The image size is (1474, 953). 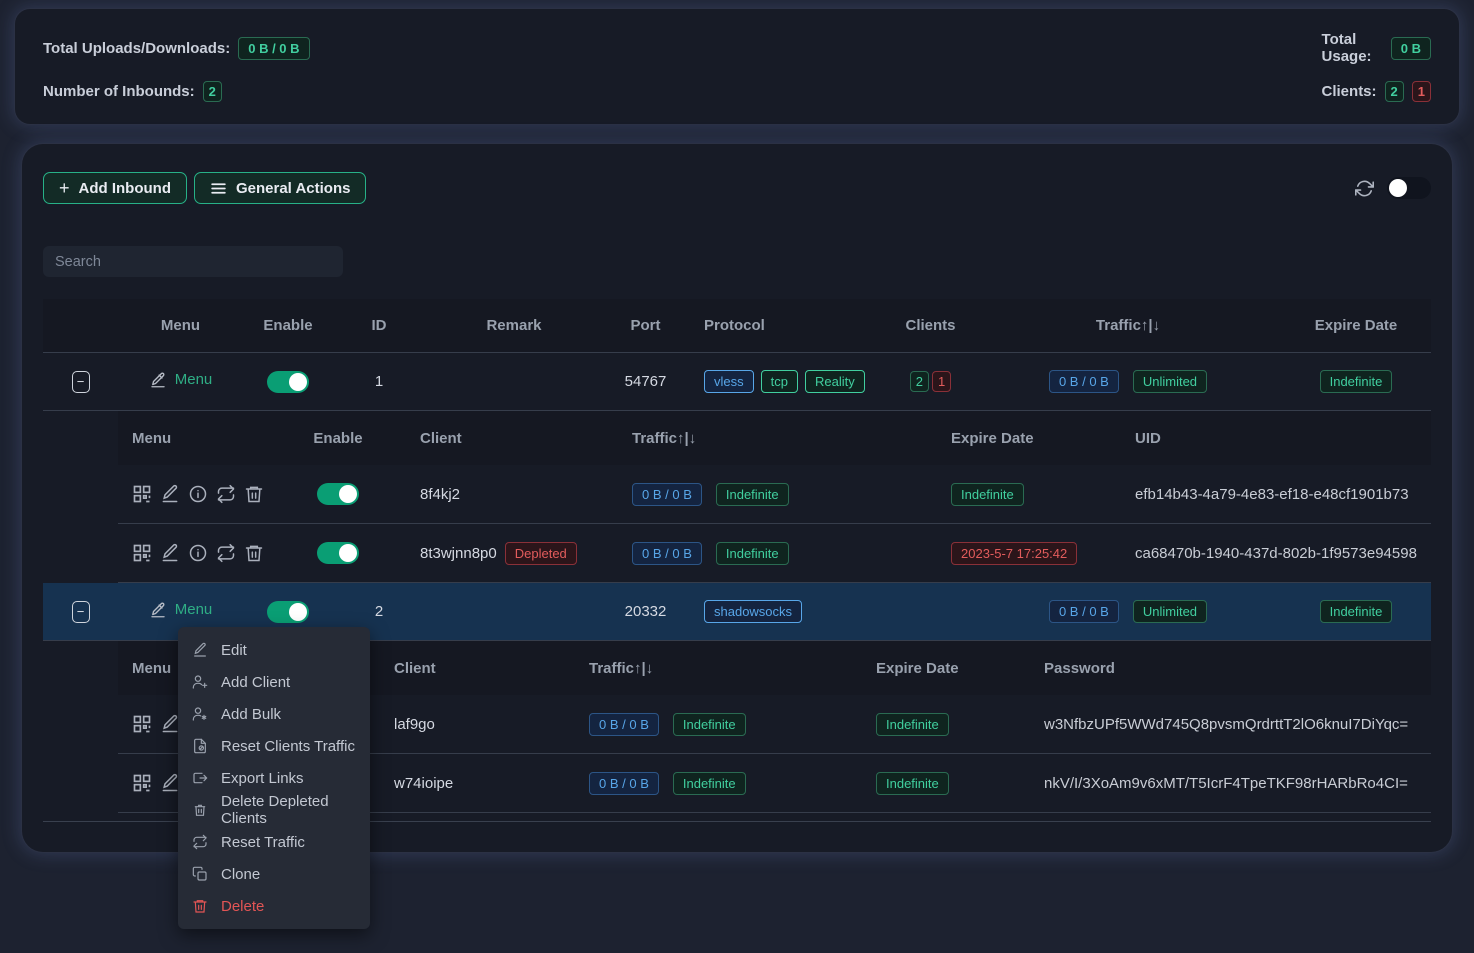 I want to click on inbound-row-1: − Menu 1 54767 vless tcp Reality 2 1, so click(x=737, y=382).